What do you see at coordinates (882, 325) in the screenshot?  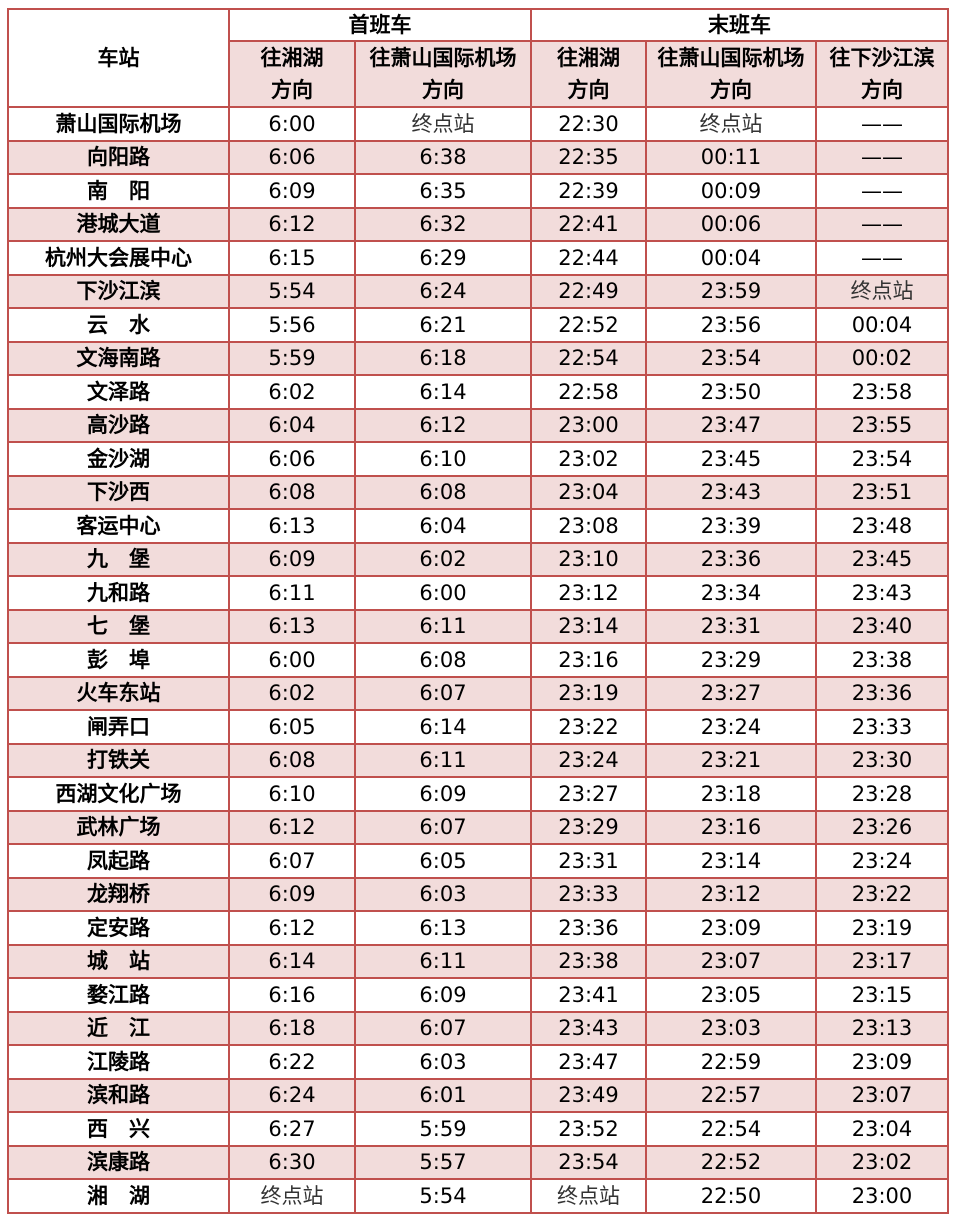 I see `time-cell: 00:04` at bounding box center [882, 325].